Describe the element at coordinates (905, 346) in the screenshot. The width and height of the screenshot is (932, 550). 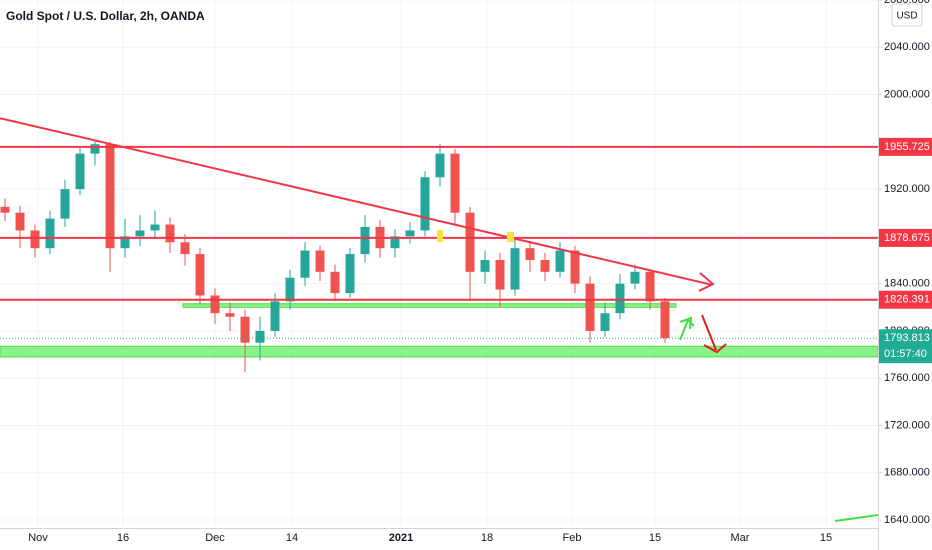
I see `last-price-bg` at that location.